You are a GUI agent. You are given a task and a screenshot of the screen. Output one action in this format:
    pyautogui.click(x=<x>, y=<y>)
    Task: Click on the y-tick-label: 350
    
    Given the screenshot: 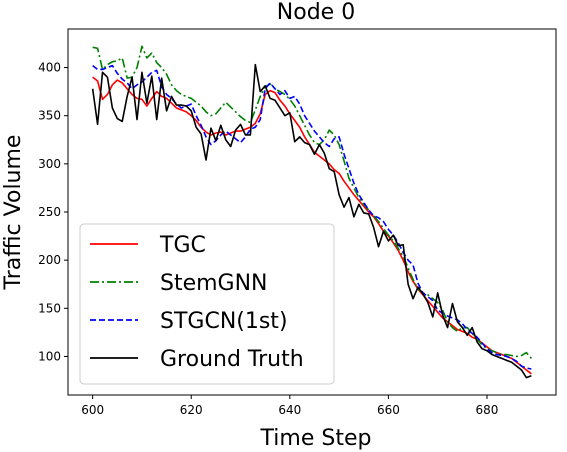 What is the action you would take?
    pyautogui.click(x=49, y=116)
    